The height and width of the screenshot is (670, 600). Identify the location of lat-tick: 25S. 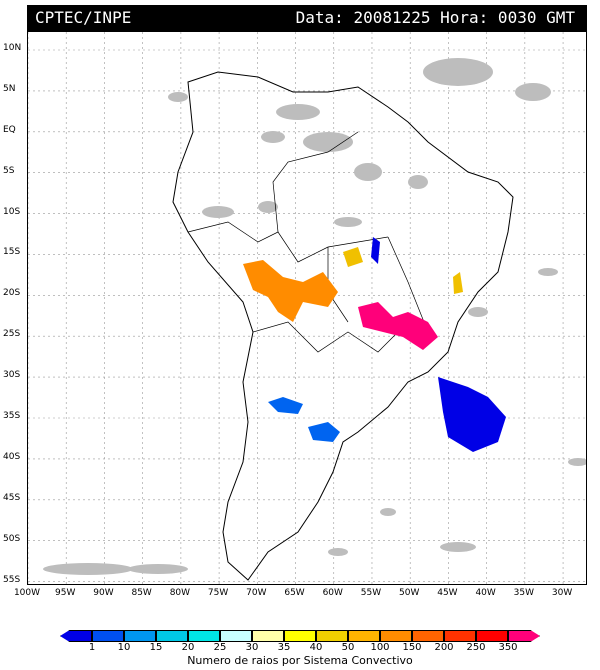
(12, 334).